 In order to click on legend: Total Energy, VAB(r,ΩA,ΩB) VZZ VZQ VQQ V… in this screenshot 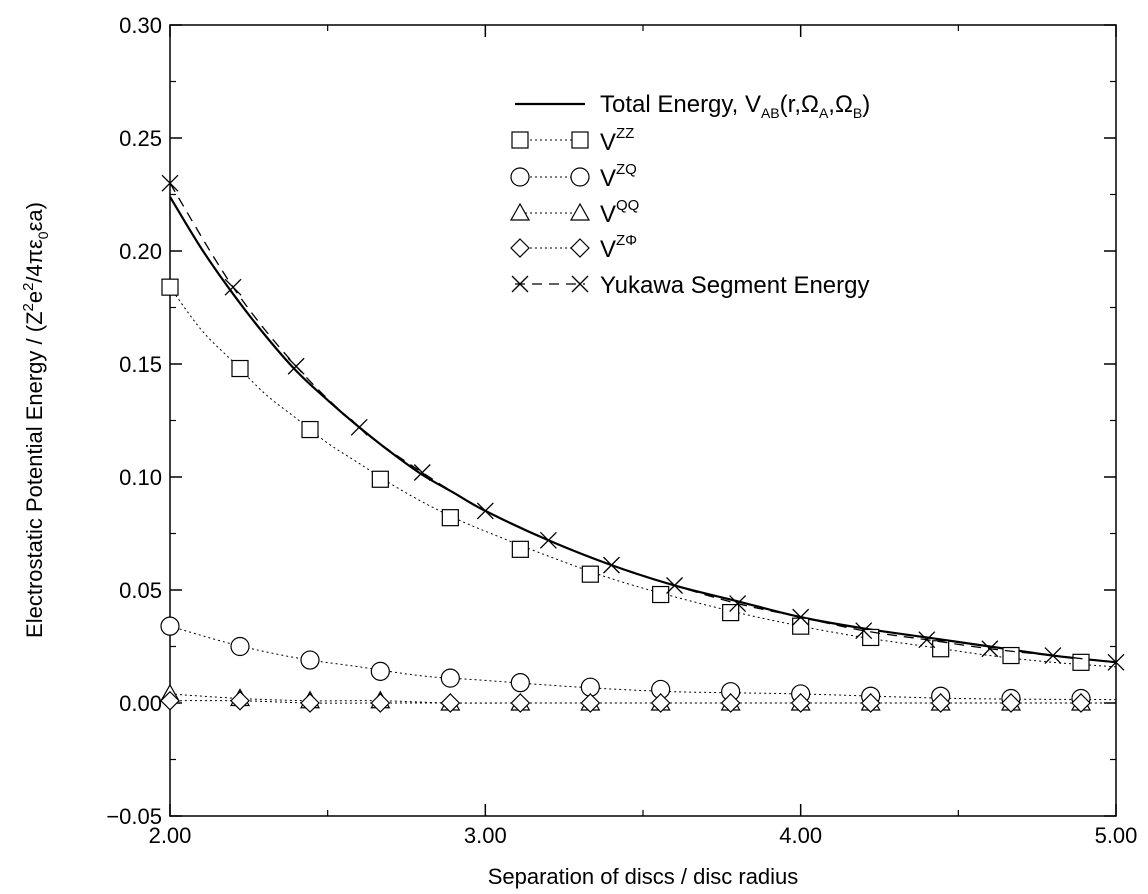, I will do `click(689, 195)`.